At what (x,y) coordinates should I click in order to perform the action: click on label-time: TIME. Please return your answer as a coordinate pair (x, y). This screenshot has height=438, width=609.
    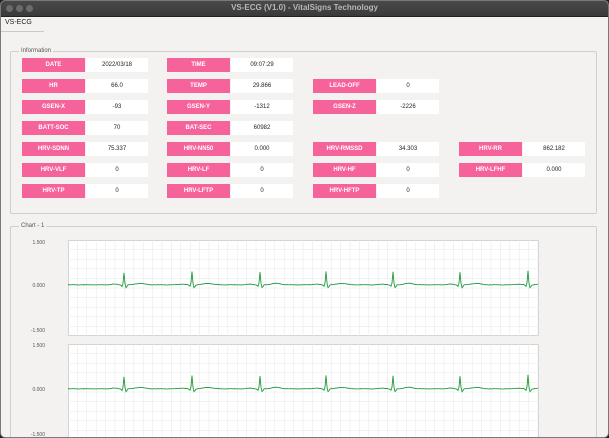
    Looking at the image, I should click on (198, 65).